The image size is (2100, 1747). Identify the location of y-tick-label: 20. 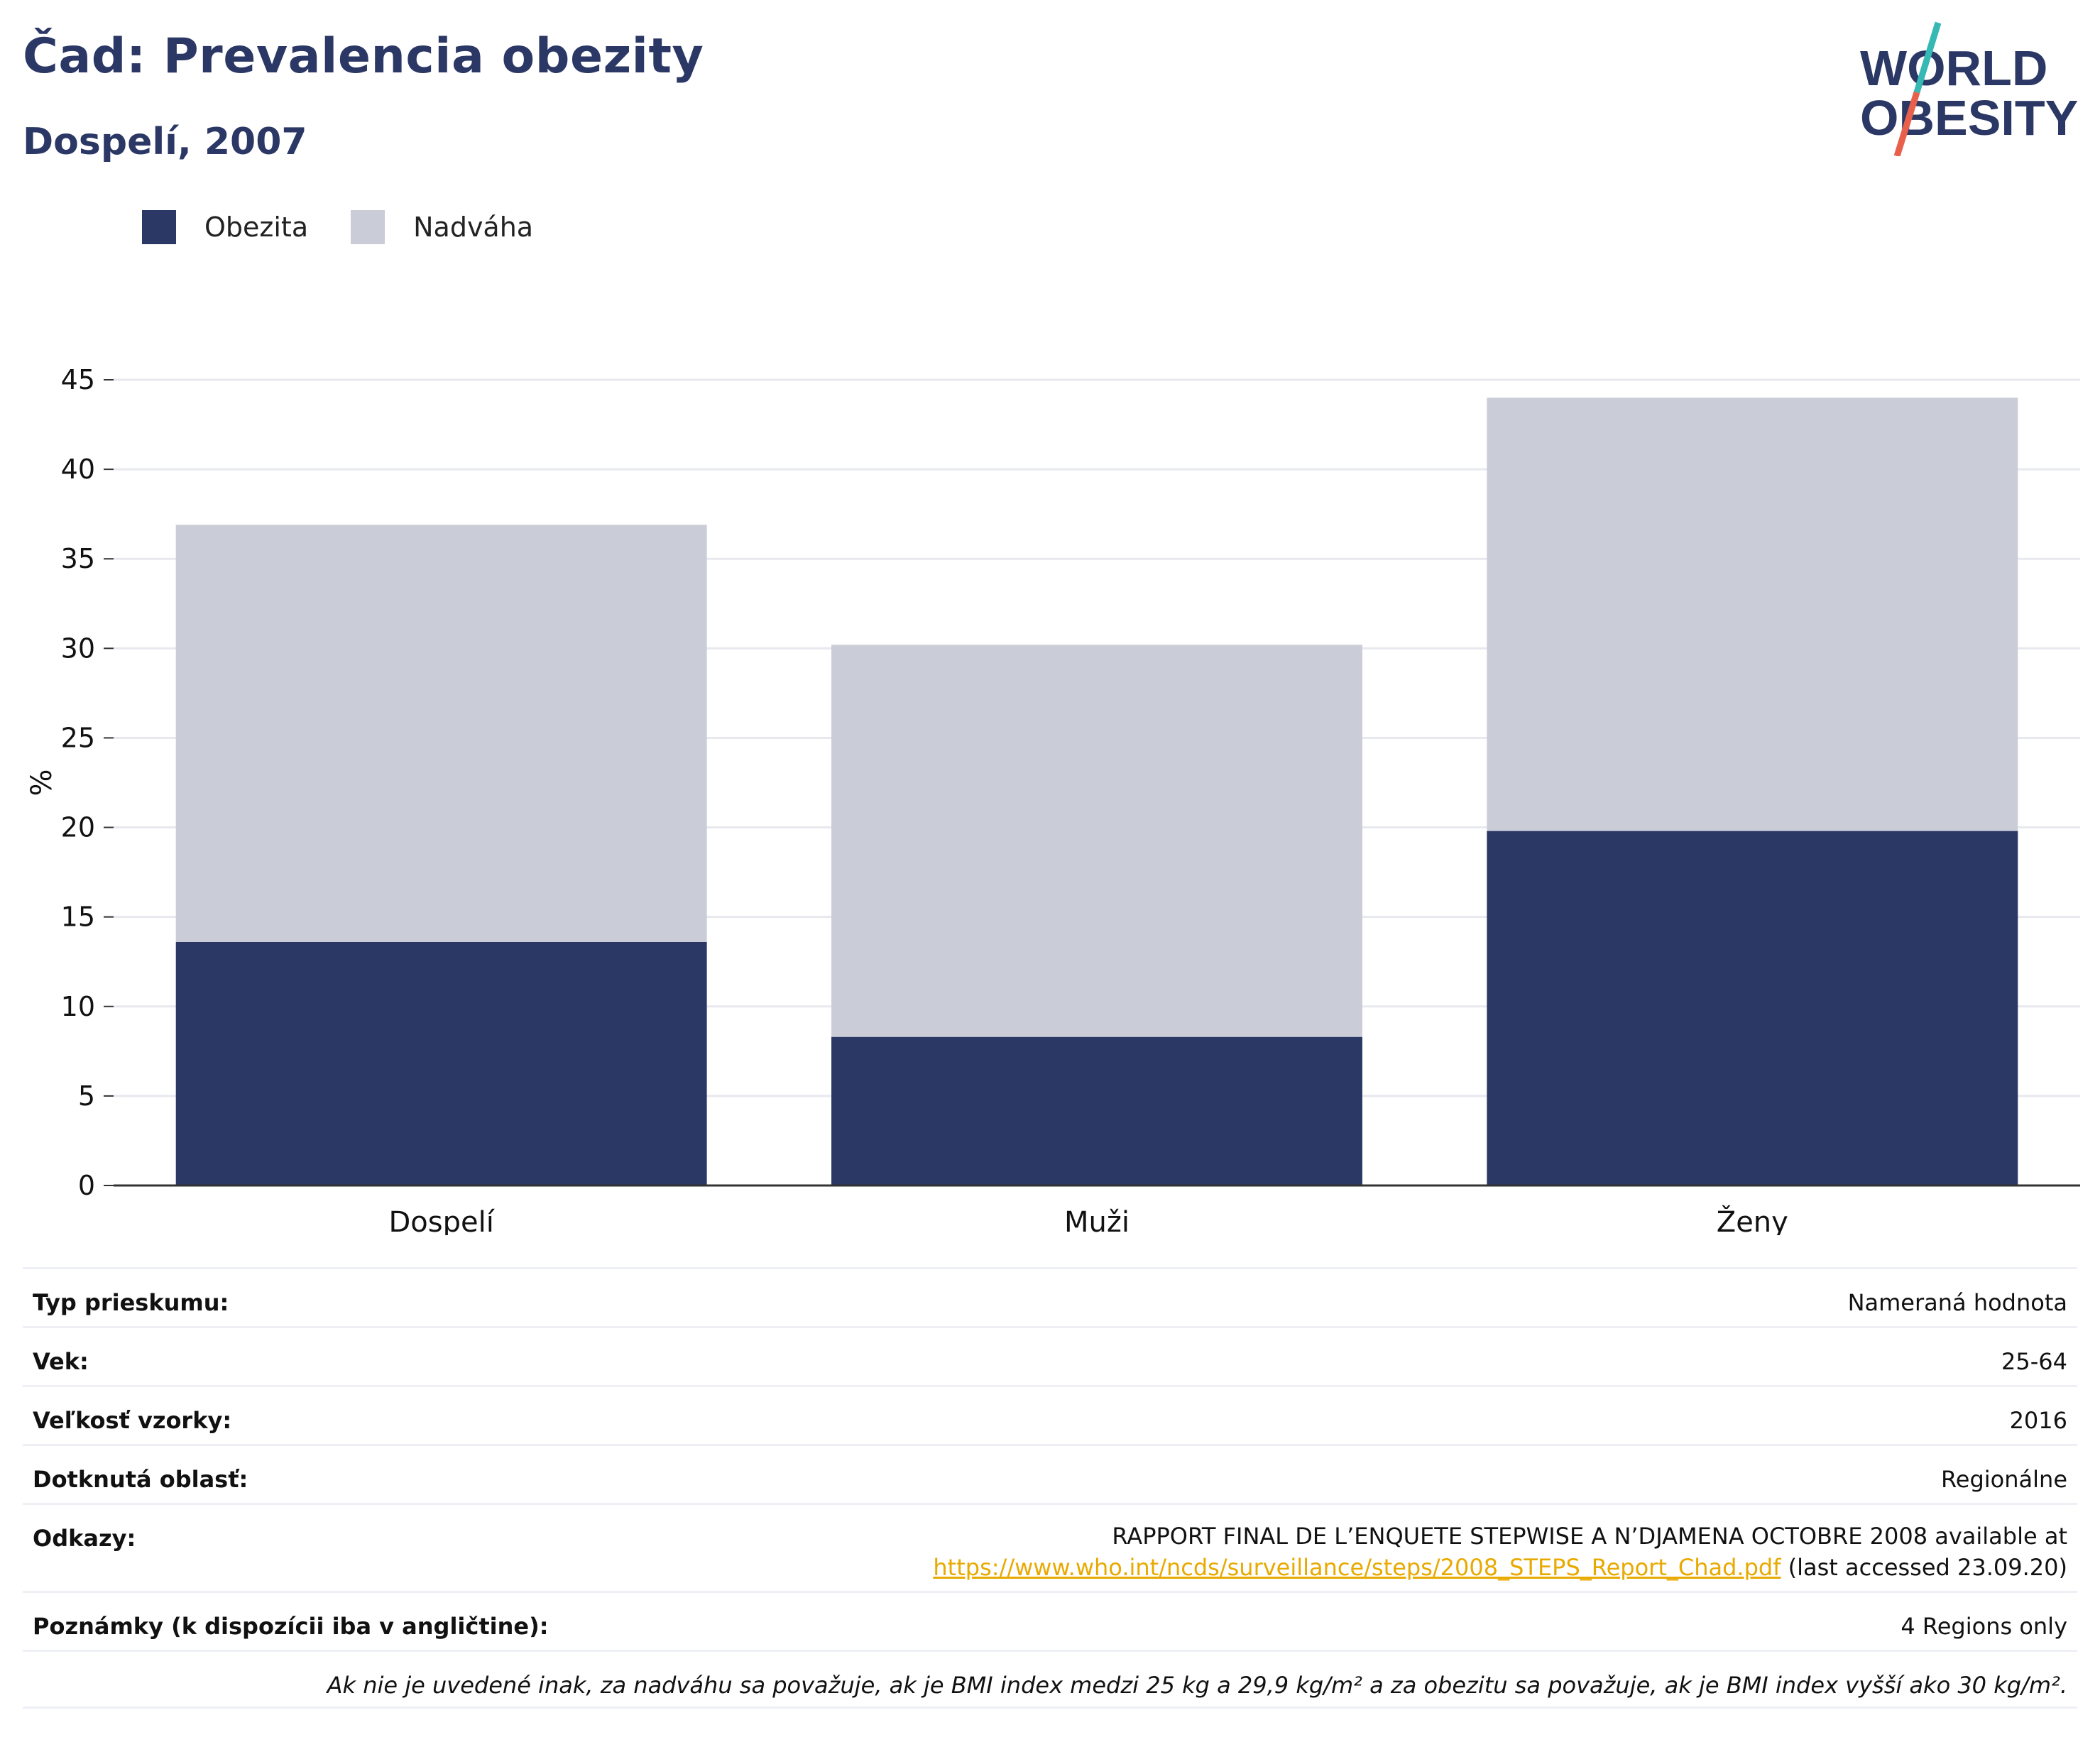
(78, 827).